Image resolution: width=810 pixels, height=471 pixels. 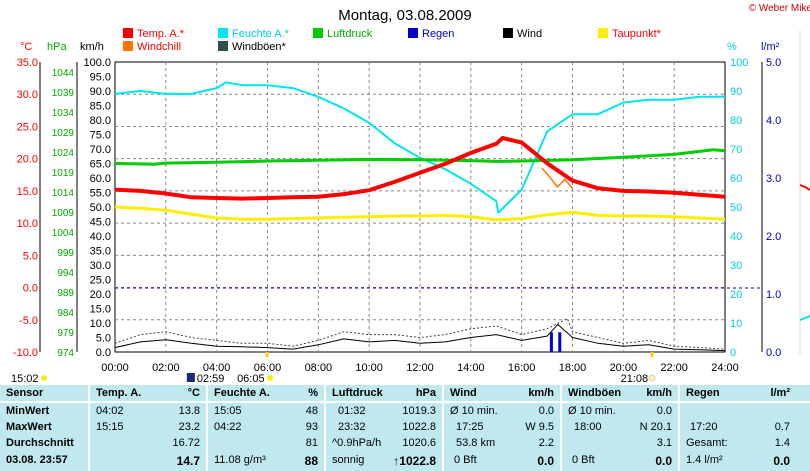 I want to click on rain-tick-label: 3.0, so click(x=773, y=179).